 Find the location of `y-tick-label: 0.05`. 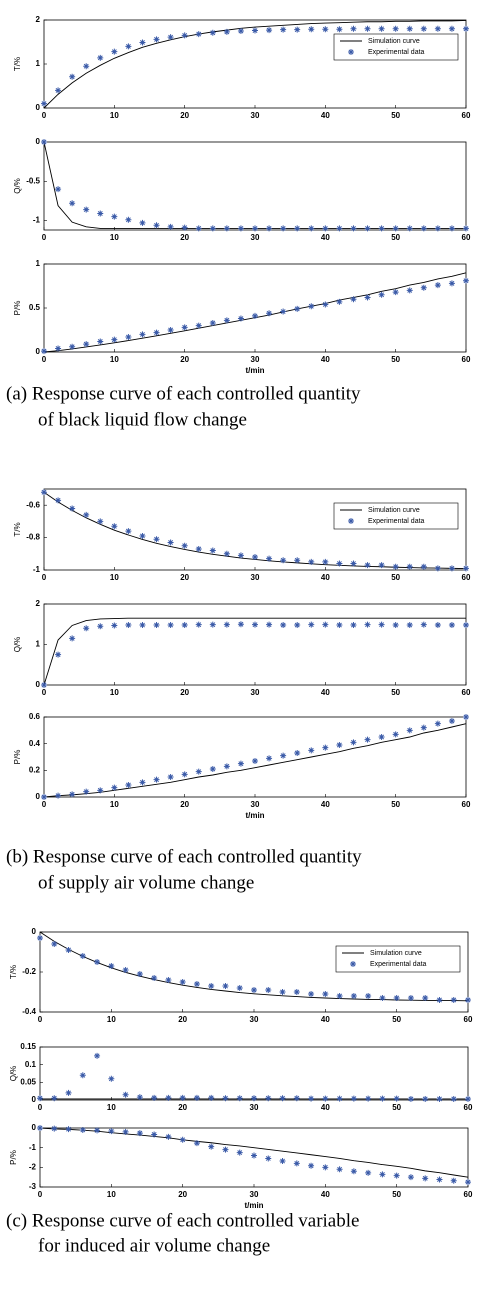

y-tick-label: 0.05 is located at coordinates (28, 1081).